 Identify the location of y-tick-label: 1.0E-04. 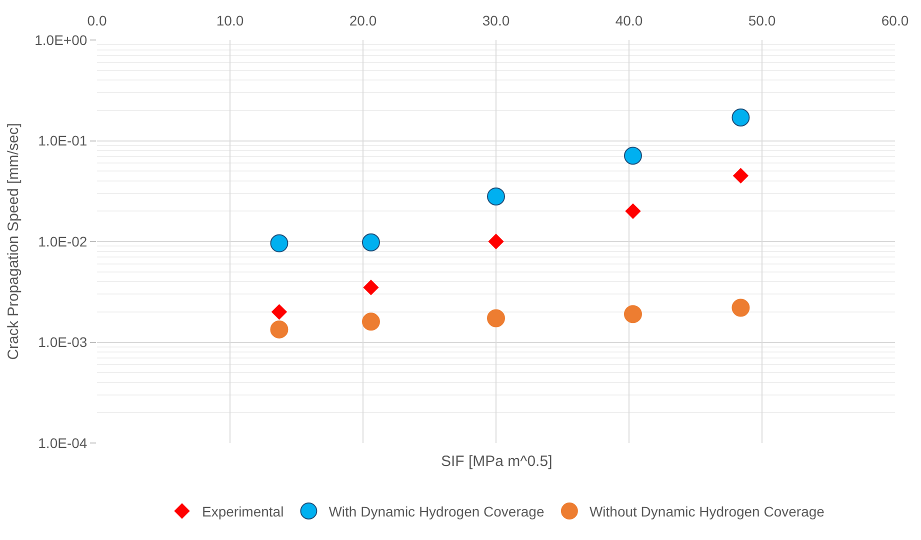
(63, 442).